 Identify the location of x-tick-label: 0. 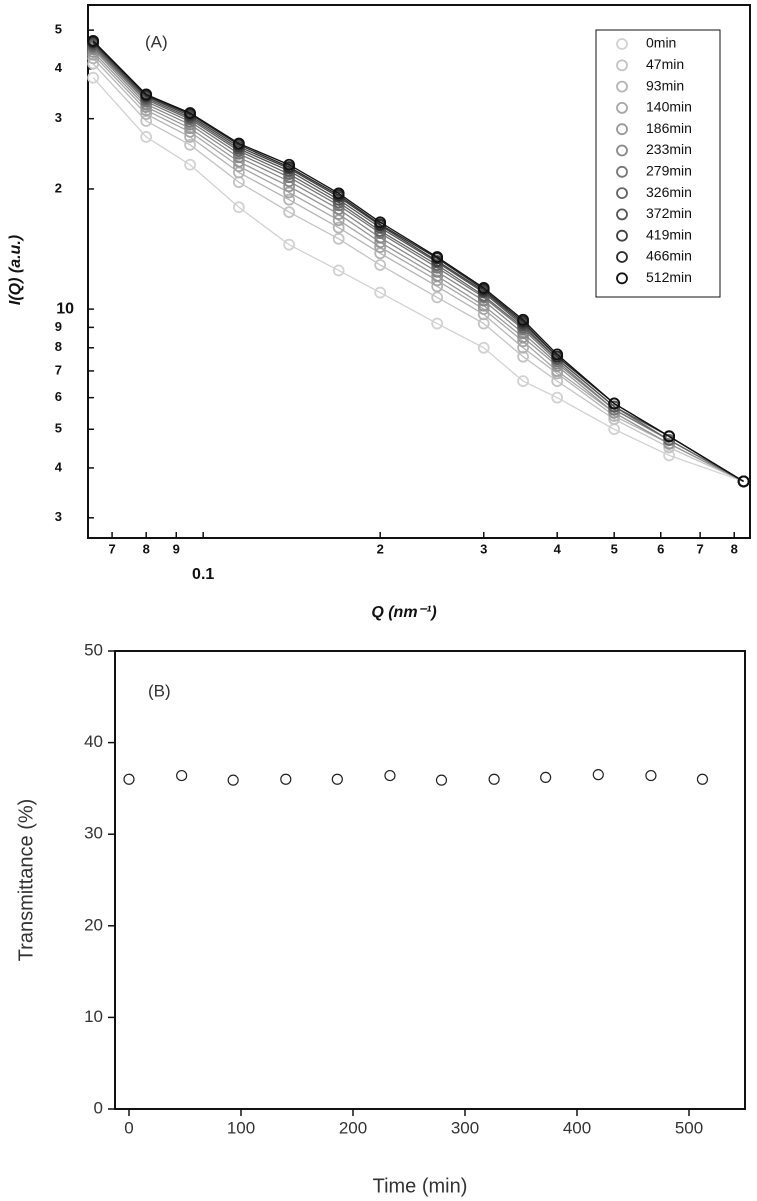
(128, 1127).